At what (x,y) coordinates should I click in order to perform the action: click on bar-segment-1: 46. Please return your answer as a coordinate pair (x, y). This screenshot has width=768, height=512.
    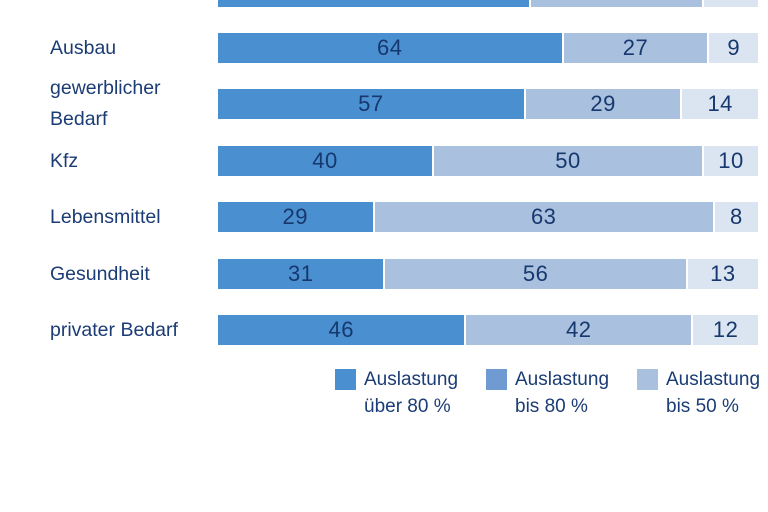
    Looking at the image, I should click on (342, 330).